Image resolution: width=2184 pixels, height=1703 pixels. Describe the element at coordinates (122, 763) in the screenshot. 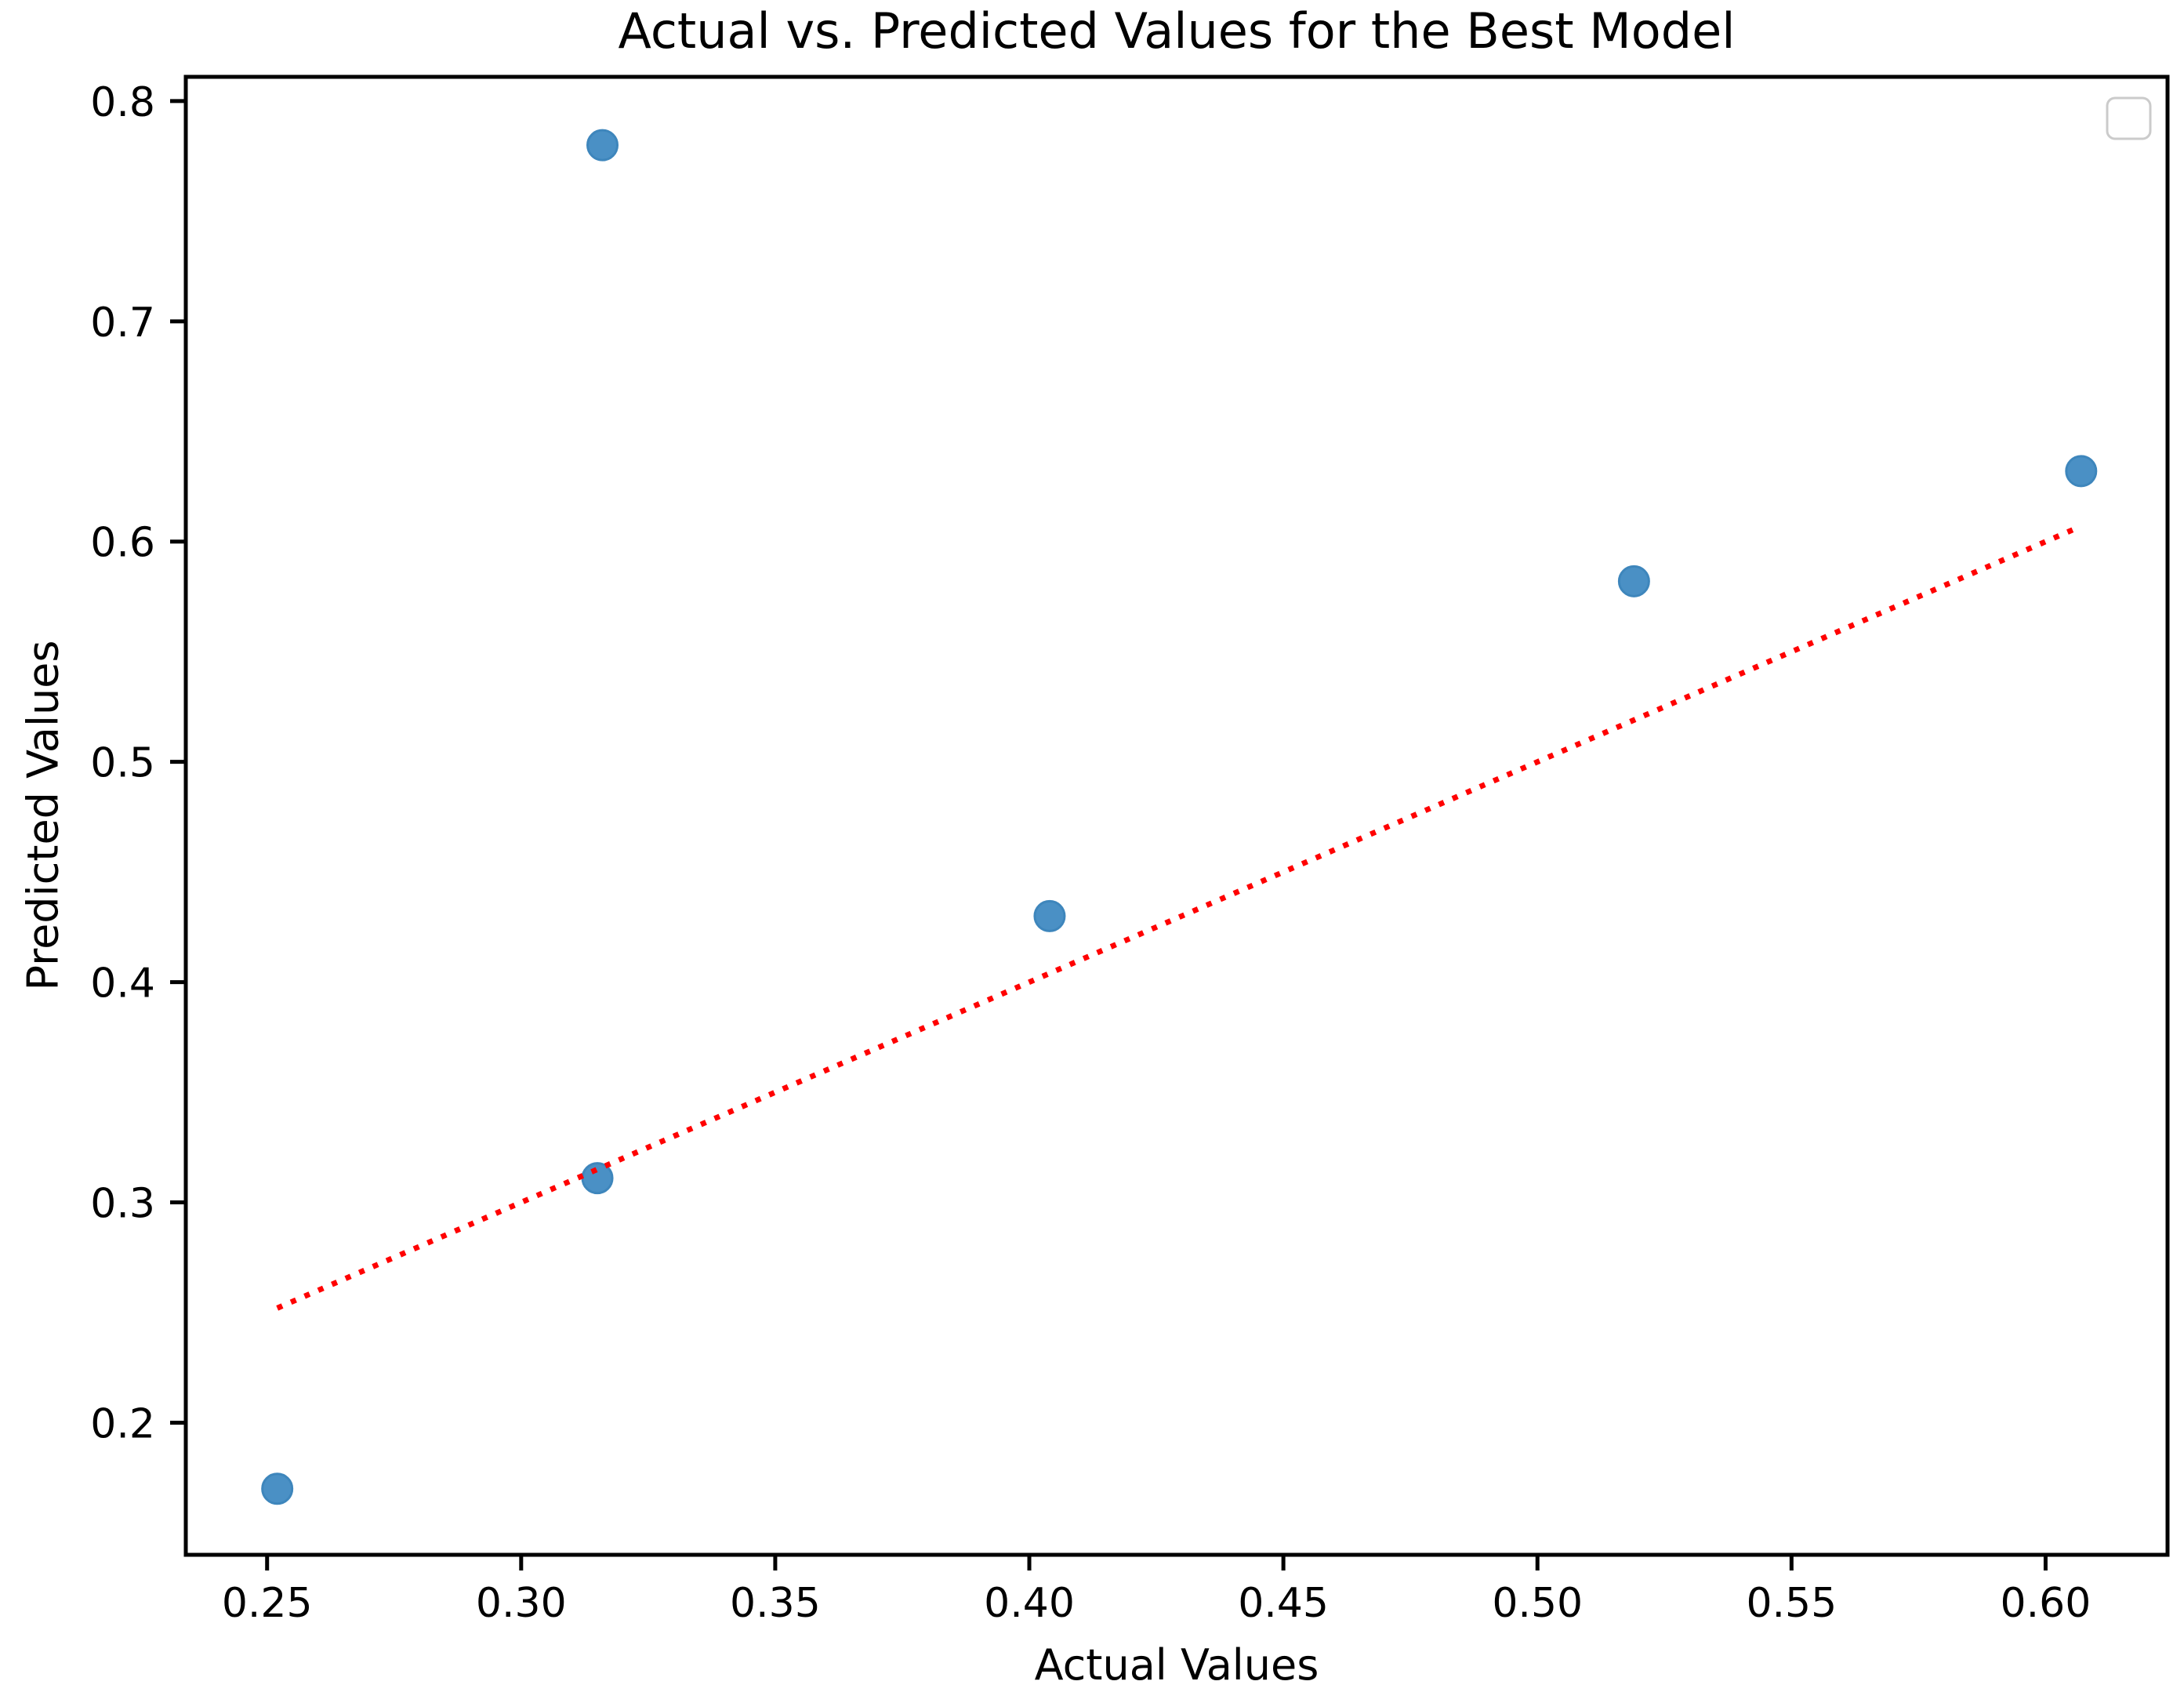

I see `y-tick-label: 0.5` at that location.